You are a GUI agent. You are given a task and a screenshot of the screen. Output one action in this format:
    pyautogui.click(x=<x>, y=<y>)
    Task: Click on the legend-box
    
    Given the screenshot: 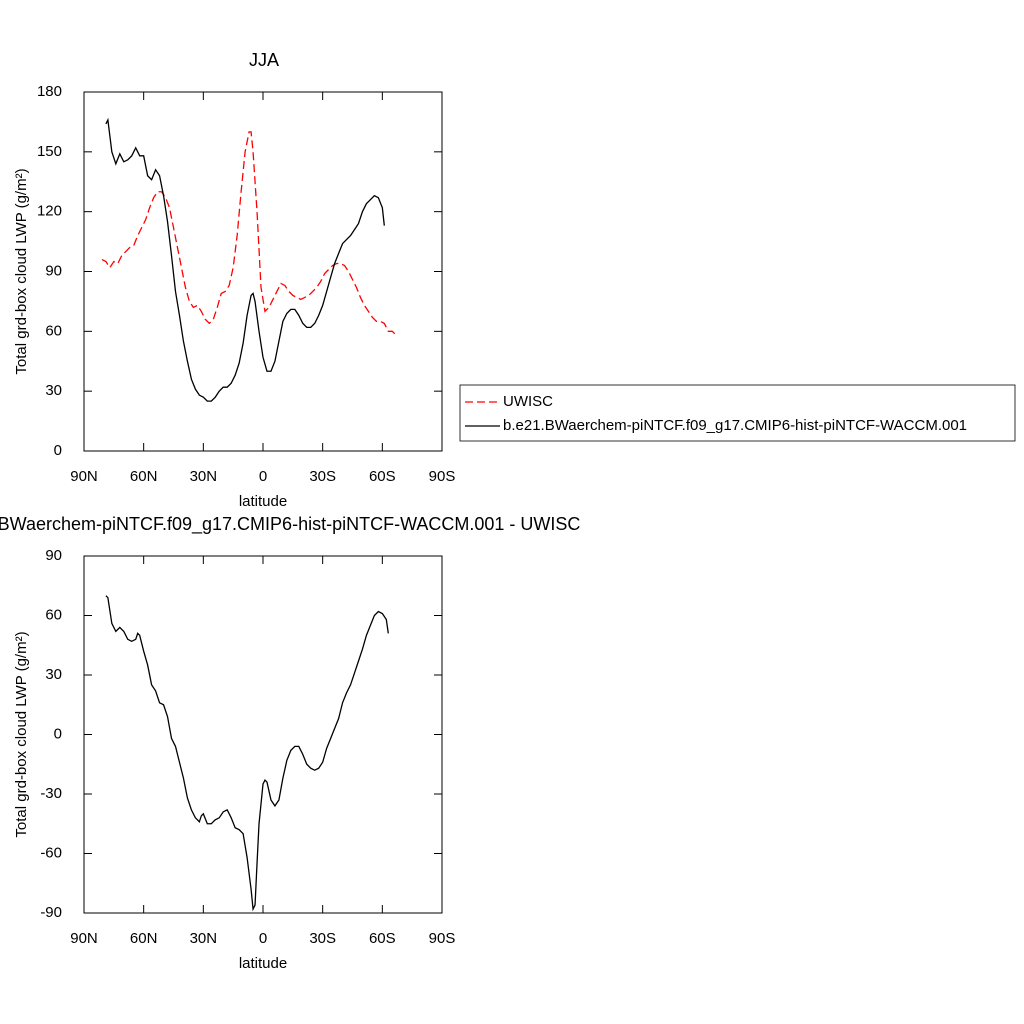 What is the action you would take?
    pyautogui.click(x=737, y=413)
    